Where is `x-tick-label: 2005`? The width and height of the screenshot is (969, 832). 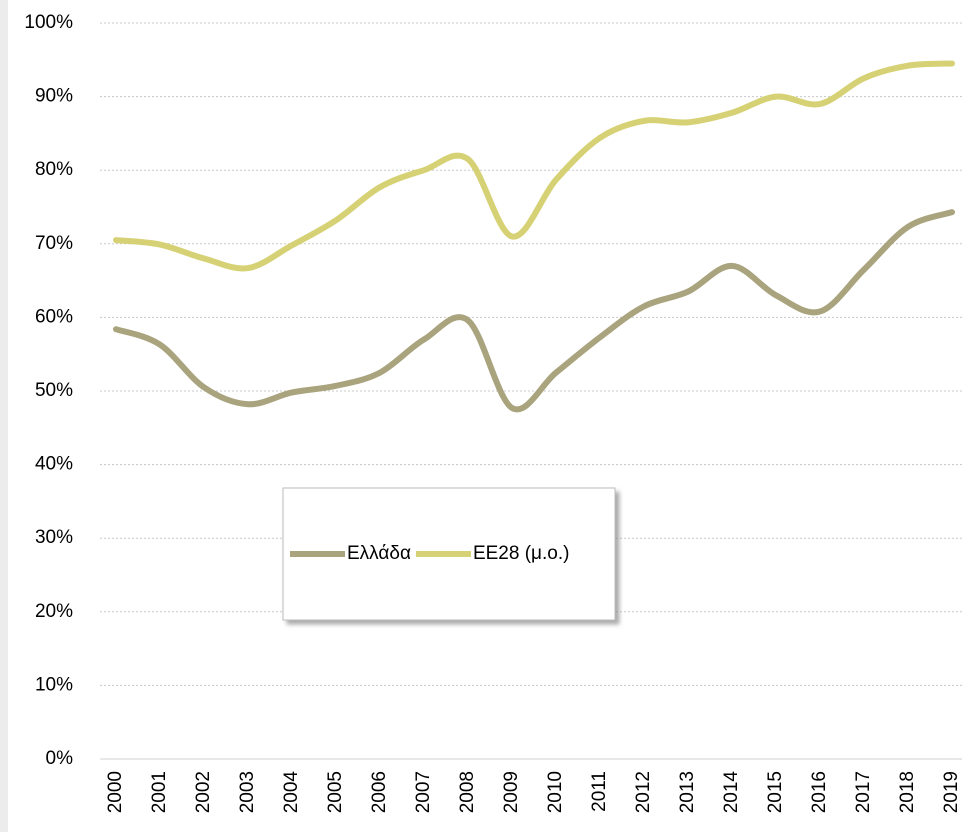
x-tick-label: 2005 is located at coordinates (335, 792).